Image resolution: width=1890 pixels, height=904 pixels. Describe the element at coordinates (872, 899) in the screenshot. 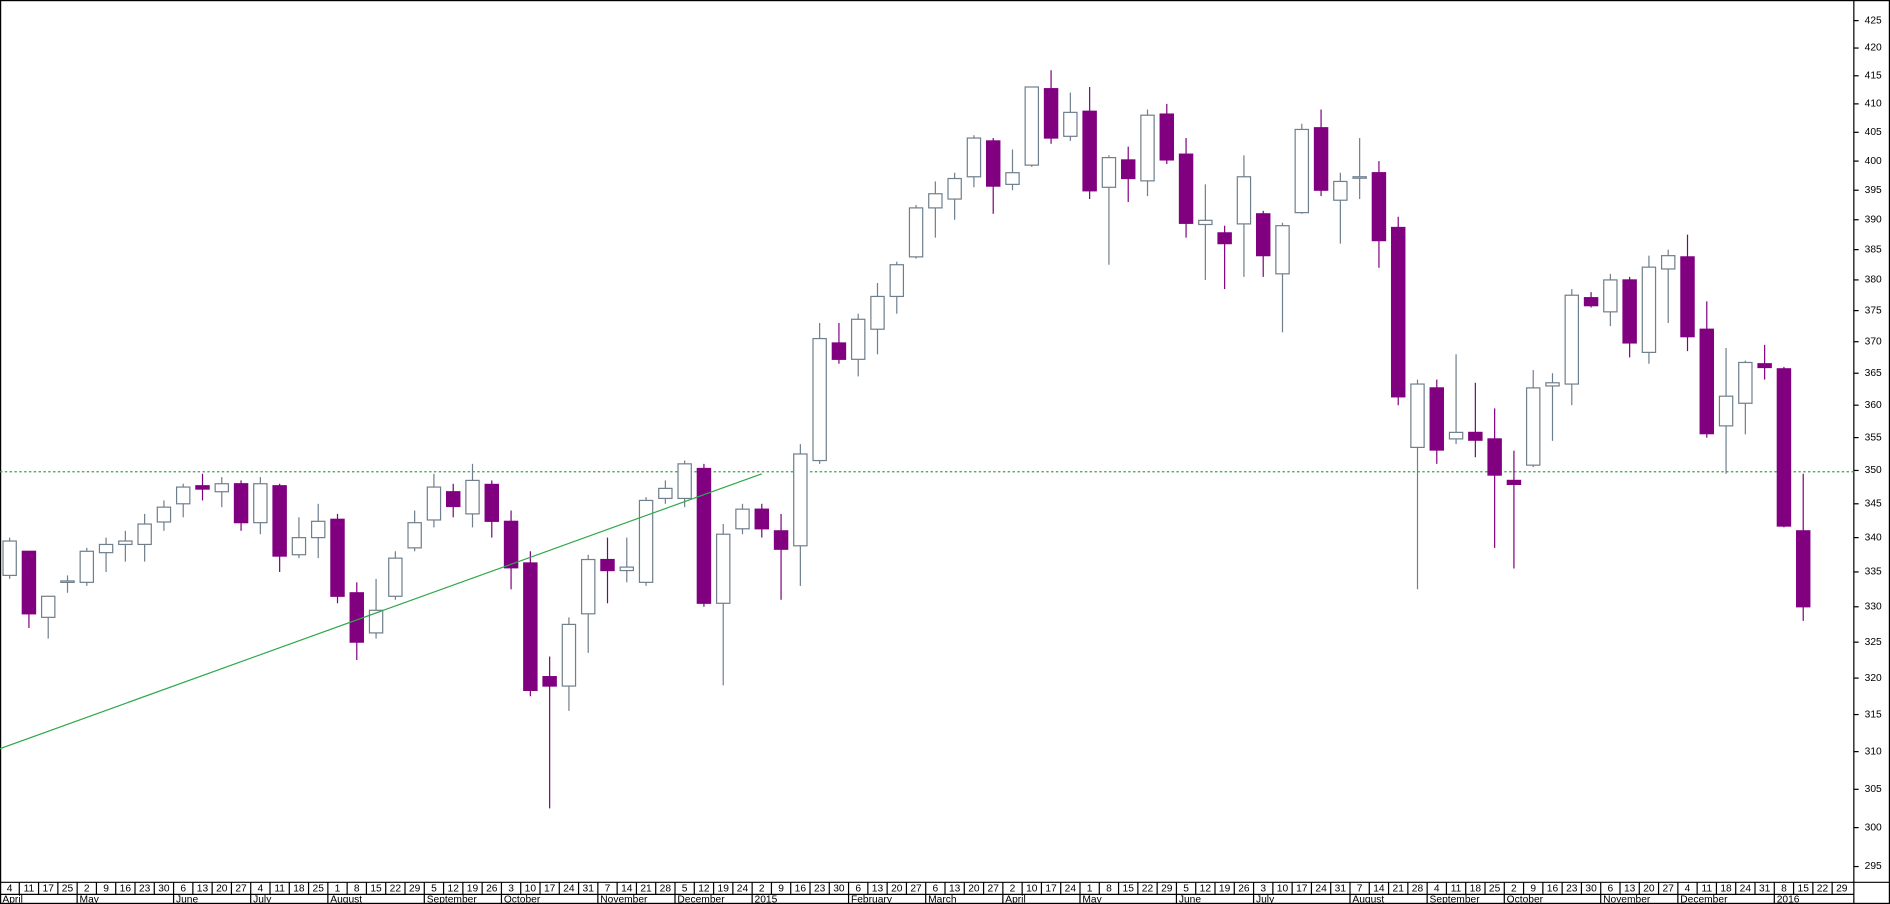

I see `month-label: February` at that location.